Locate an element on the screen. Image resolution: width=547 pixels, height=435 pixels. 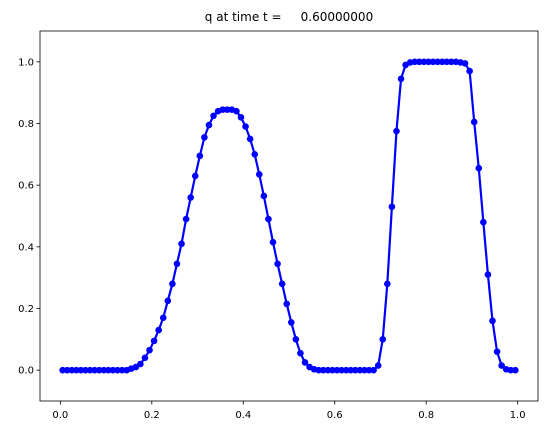
y-tick-label: 0.0 is located at coordinates (26, 371).